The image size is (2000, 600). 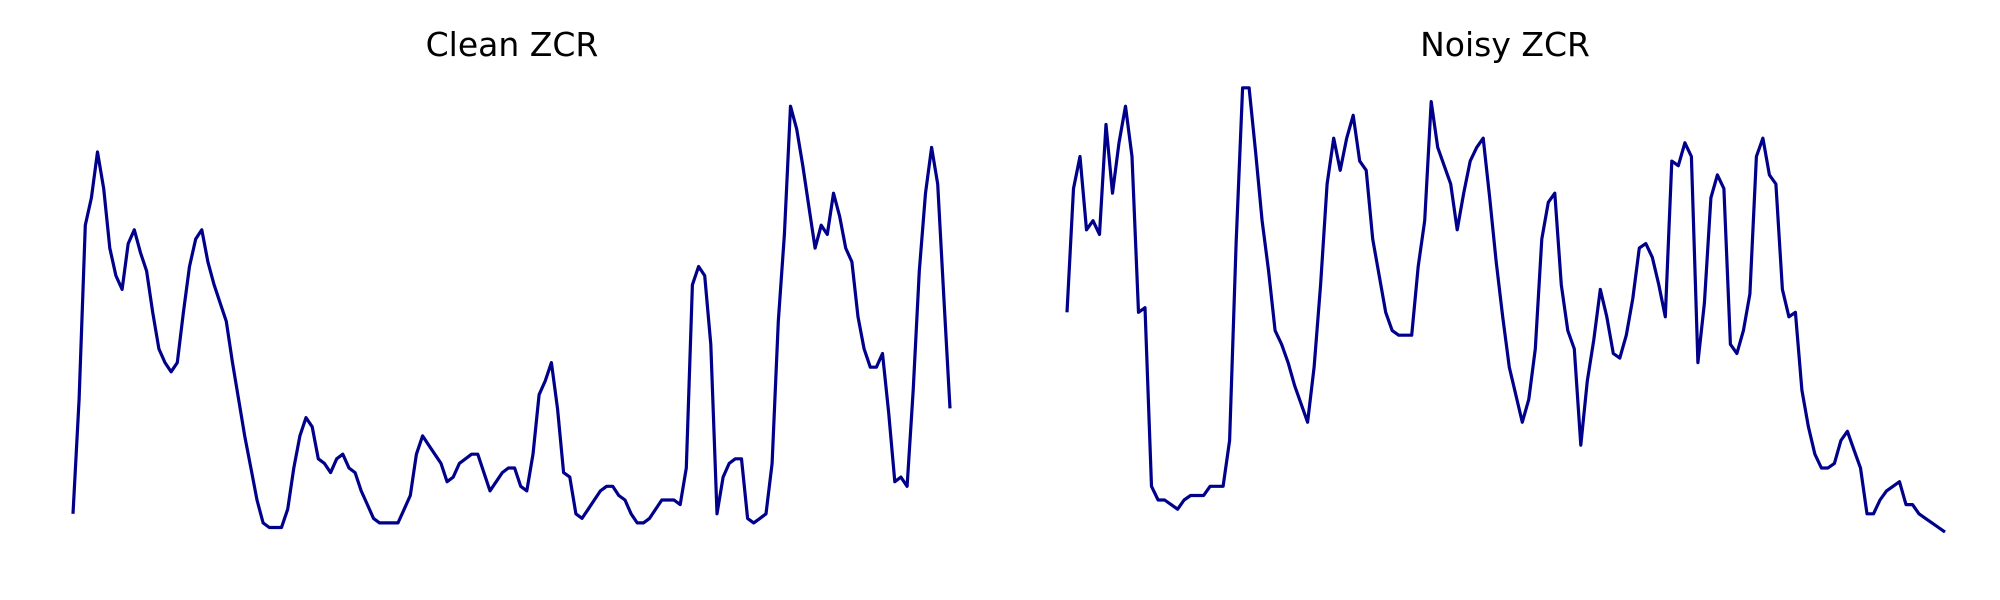 I want to click on noisy-zcr-title: Noisy ZCR, so click(x=1505, y=44).